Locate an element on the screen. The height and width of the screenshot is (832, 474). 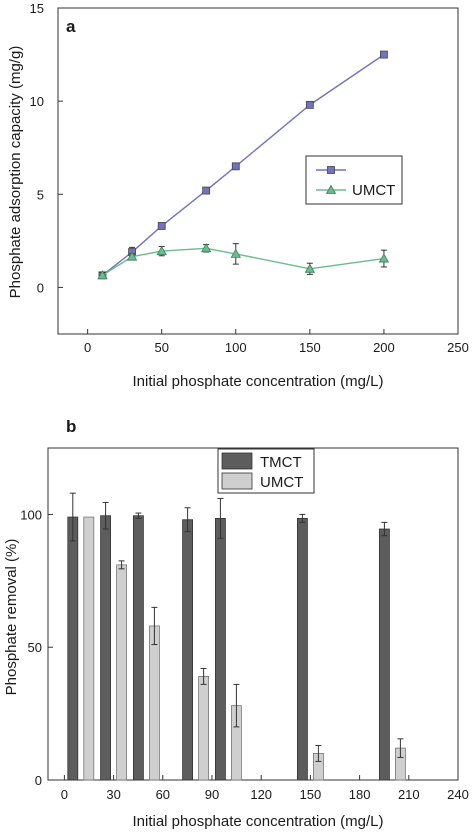
panel-b-xtick-label: 120 is located at coordinates (261, 794).